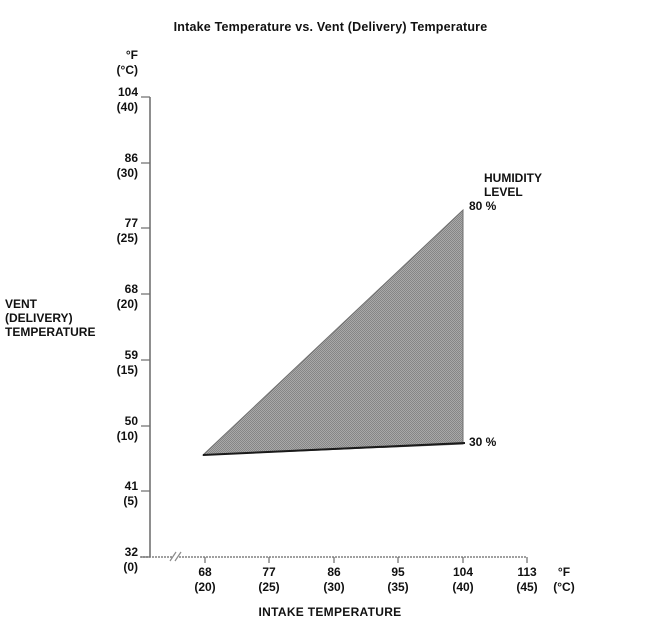  Describe the element at coordinates (130, 501) in the screenshot. I see `y-tick-c: (5)` at that location.